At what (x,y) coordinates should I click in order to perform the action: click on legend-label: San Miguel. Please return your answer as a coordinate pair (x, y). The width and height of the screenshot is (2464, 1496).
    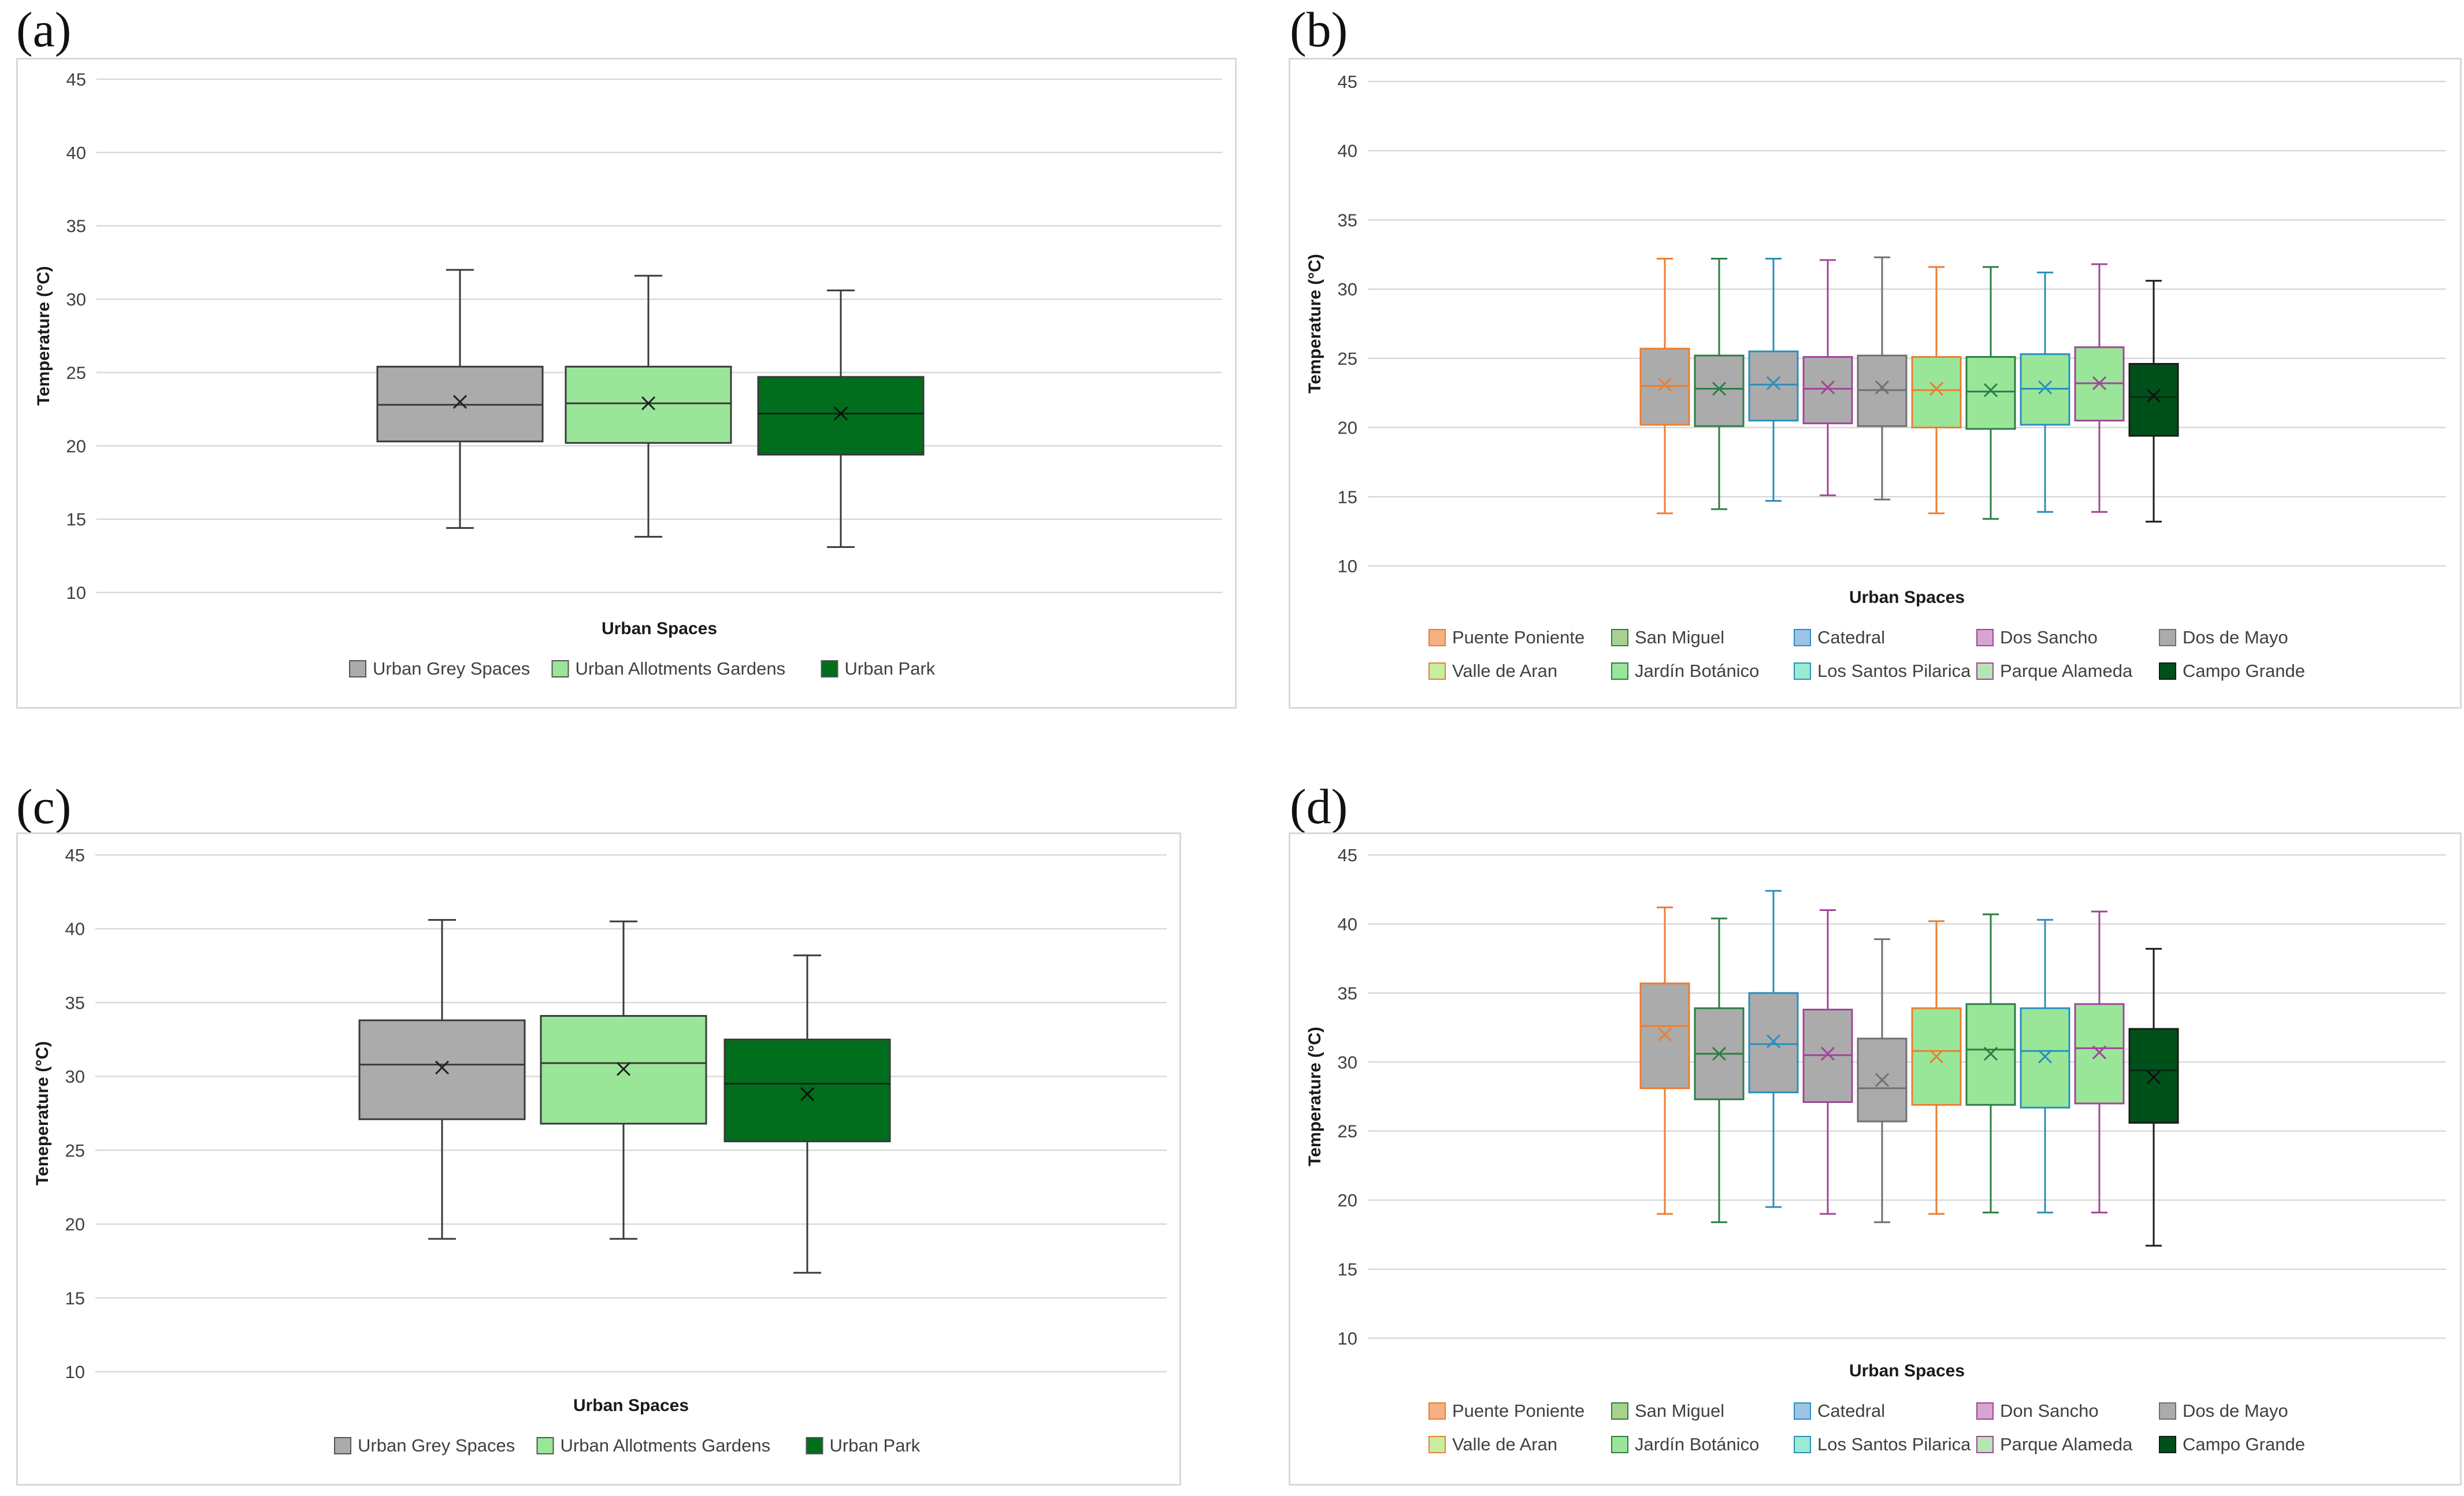
    Looking at the image, I should click on (1679, 1411).